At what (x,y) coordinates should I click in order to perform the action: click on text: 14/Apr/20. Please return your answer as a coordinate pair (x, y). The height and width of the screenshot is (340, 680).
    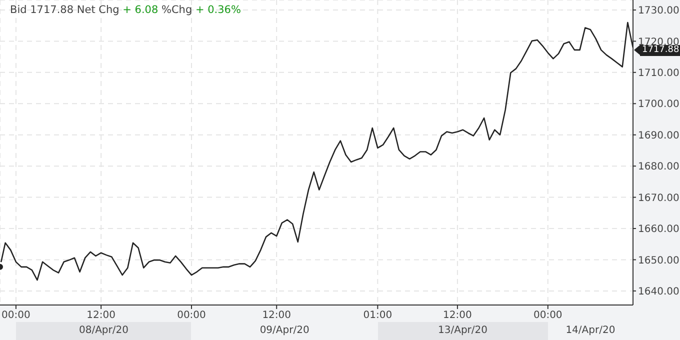
    Looking at the image, I should click on (590, 331).